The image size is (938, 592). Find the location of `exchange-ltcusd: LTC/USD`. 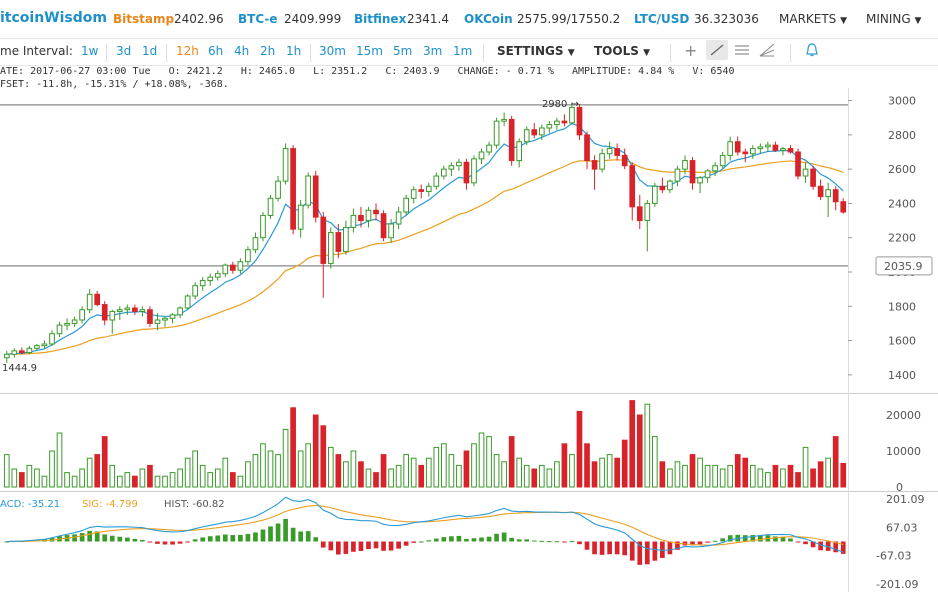

exchange-ltcusd: LTC/USD is located at coordinates (662, 19).